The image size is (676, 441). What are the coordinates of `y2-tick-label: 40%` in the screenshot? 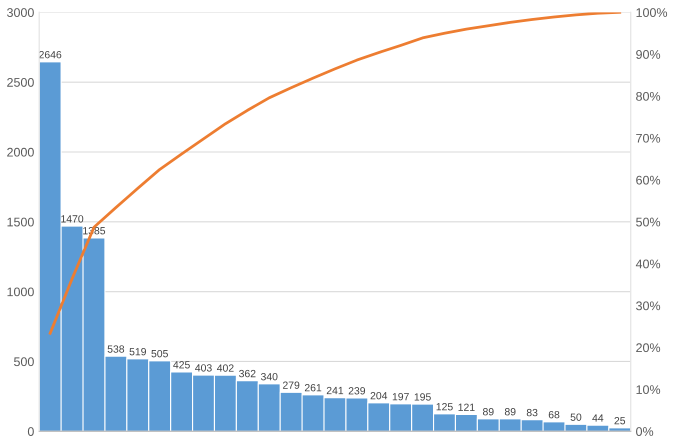 It's located at (648, 264).